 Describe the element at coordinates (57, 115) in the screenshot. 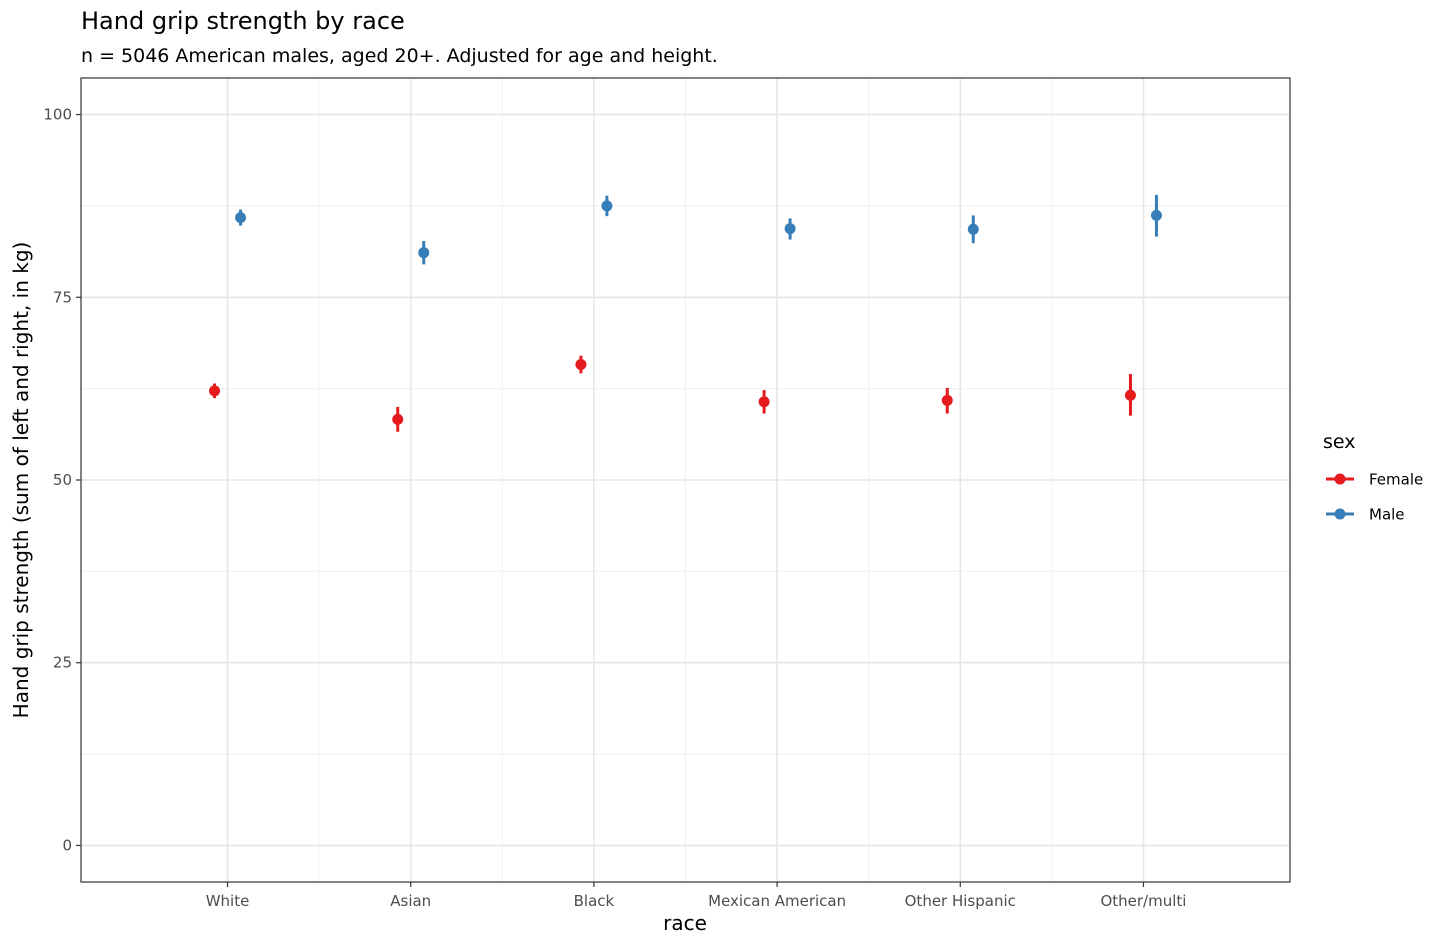

I see `y-tick-label: 100` at that location.